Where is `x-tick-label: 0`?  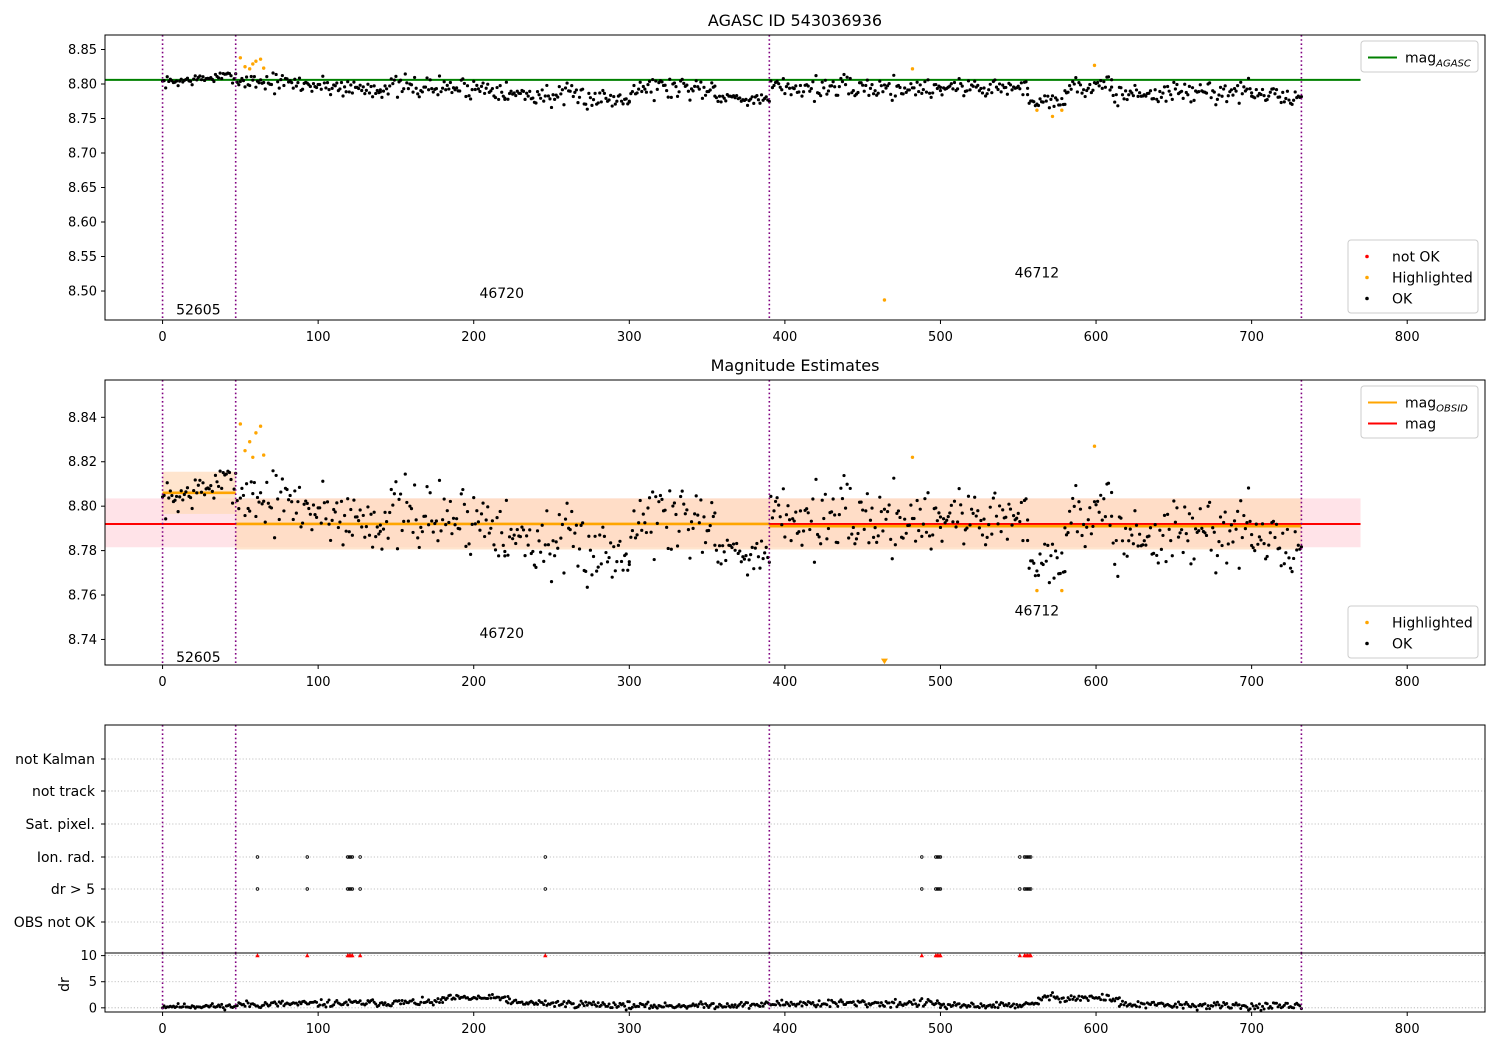
x-tick-label: 0 is located at coordinates (162, 682).